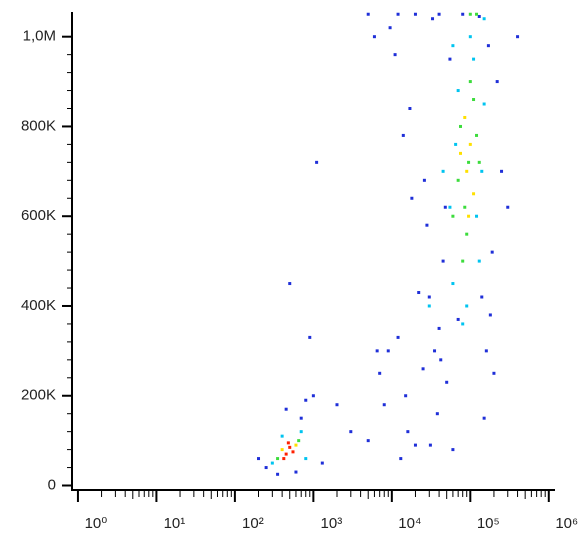  I want to click on x-tick-label: 10⁵, so click(488, 523).